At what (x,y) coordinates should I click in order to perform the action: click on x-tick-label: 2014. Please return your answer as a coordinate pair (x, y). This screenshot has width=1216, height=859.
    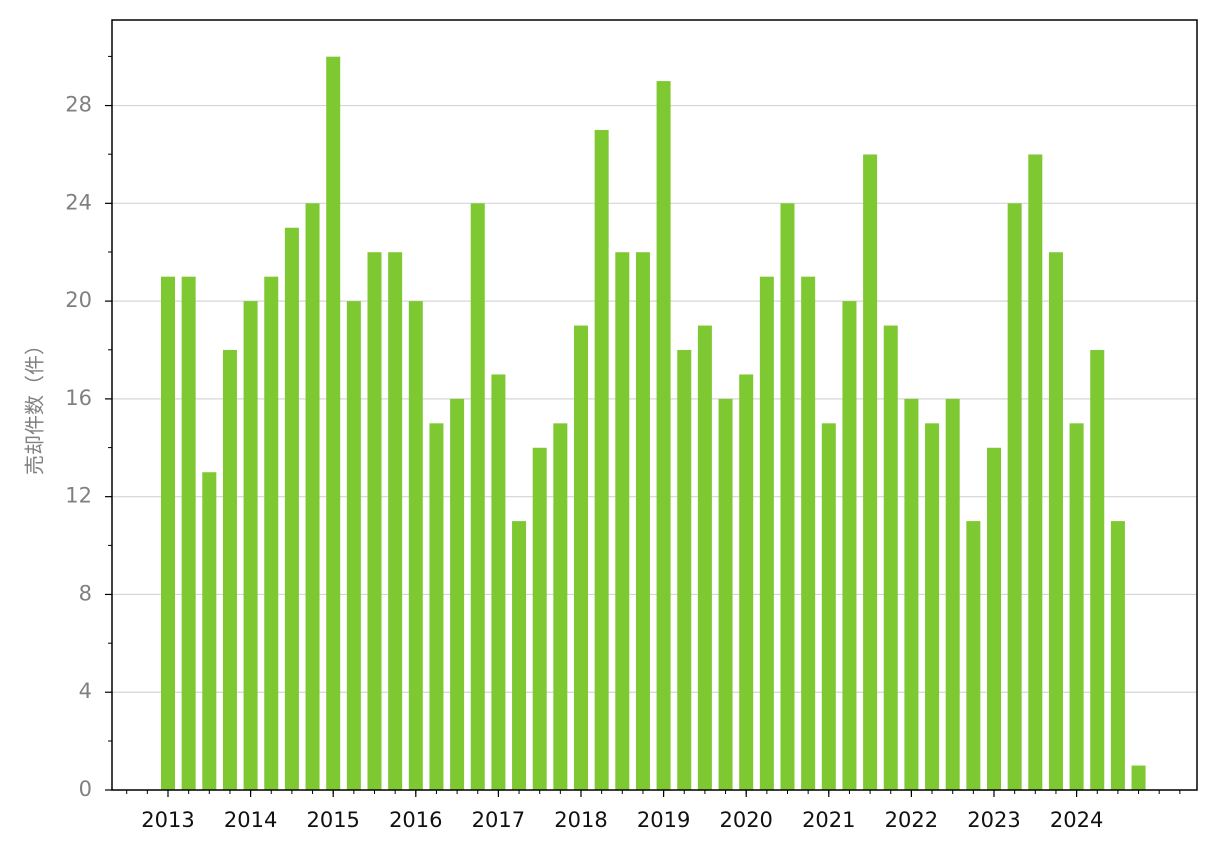
    Looking at the image, I should click on (250, 820).